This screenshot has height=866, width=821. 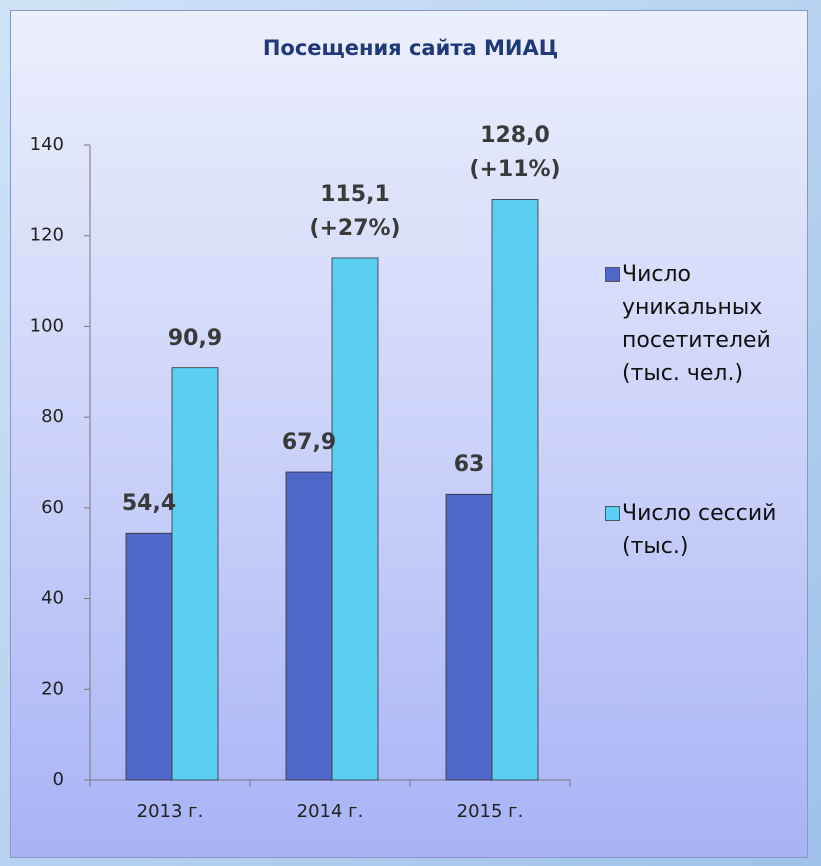 I want to click on y-tick-label: 100, so click(x=47, y=325).